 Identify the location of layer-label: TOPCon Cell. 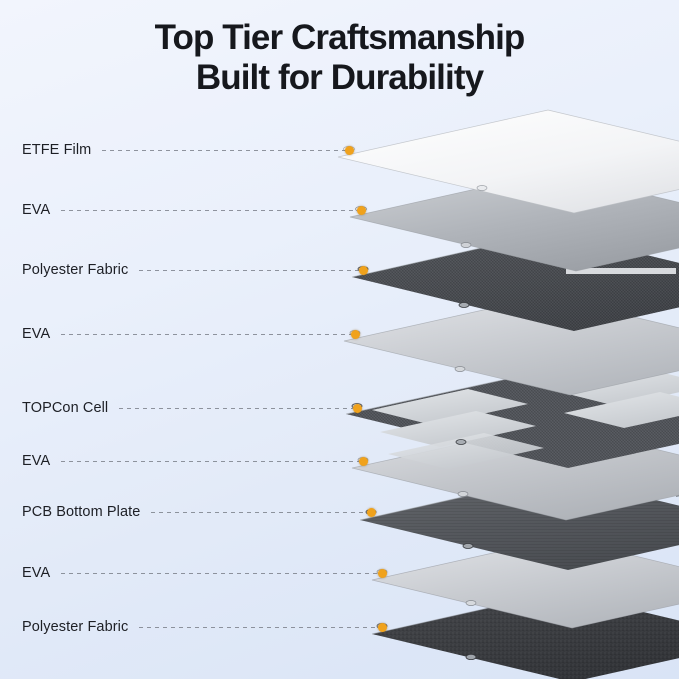
(65, 408).